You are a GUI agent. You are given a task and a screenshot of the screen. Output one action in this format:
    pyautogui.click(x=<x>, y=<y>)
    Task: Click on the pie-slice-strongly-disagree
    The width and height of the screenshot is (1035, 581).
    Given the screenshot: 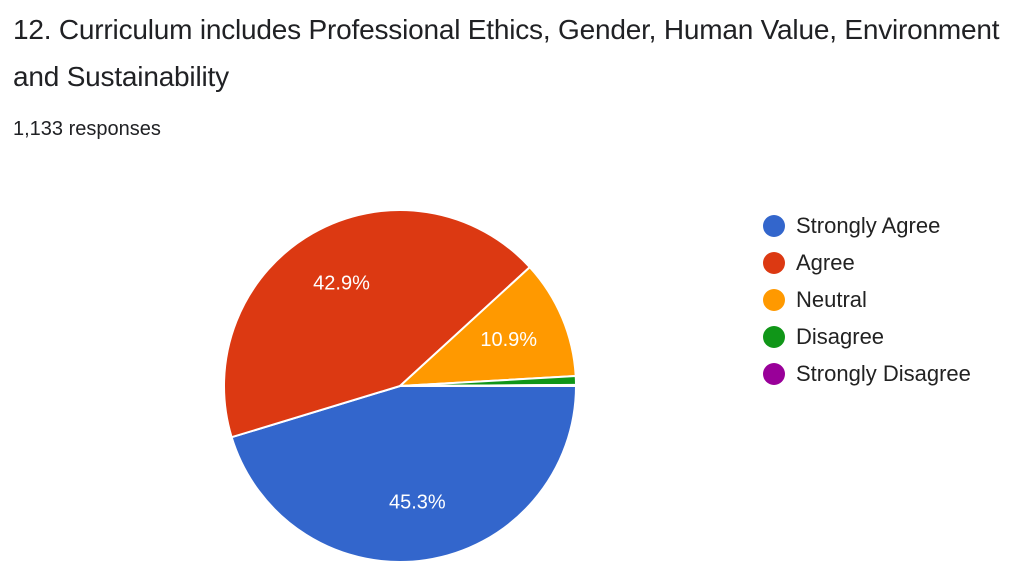 What is the action you would take?
    pyautogui.click(x=488, y=385)
    